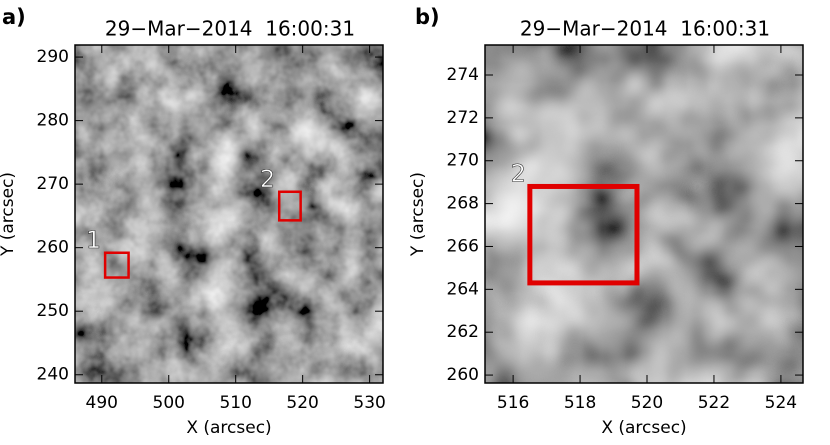 Image resolution: width=830 pixels, height=445 pixels. Describe the element at coordinates (53, 57) in the screenshot. I see `y-tick-label: 290` at that location.